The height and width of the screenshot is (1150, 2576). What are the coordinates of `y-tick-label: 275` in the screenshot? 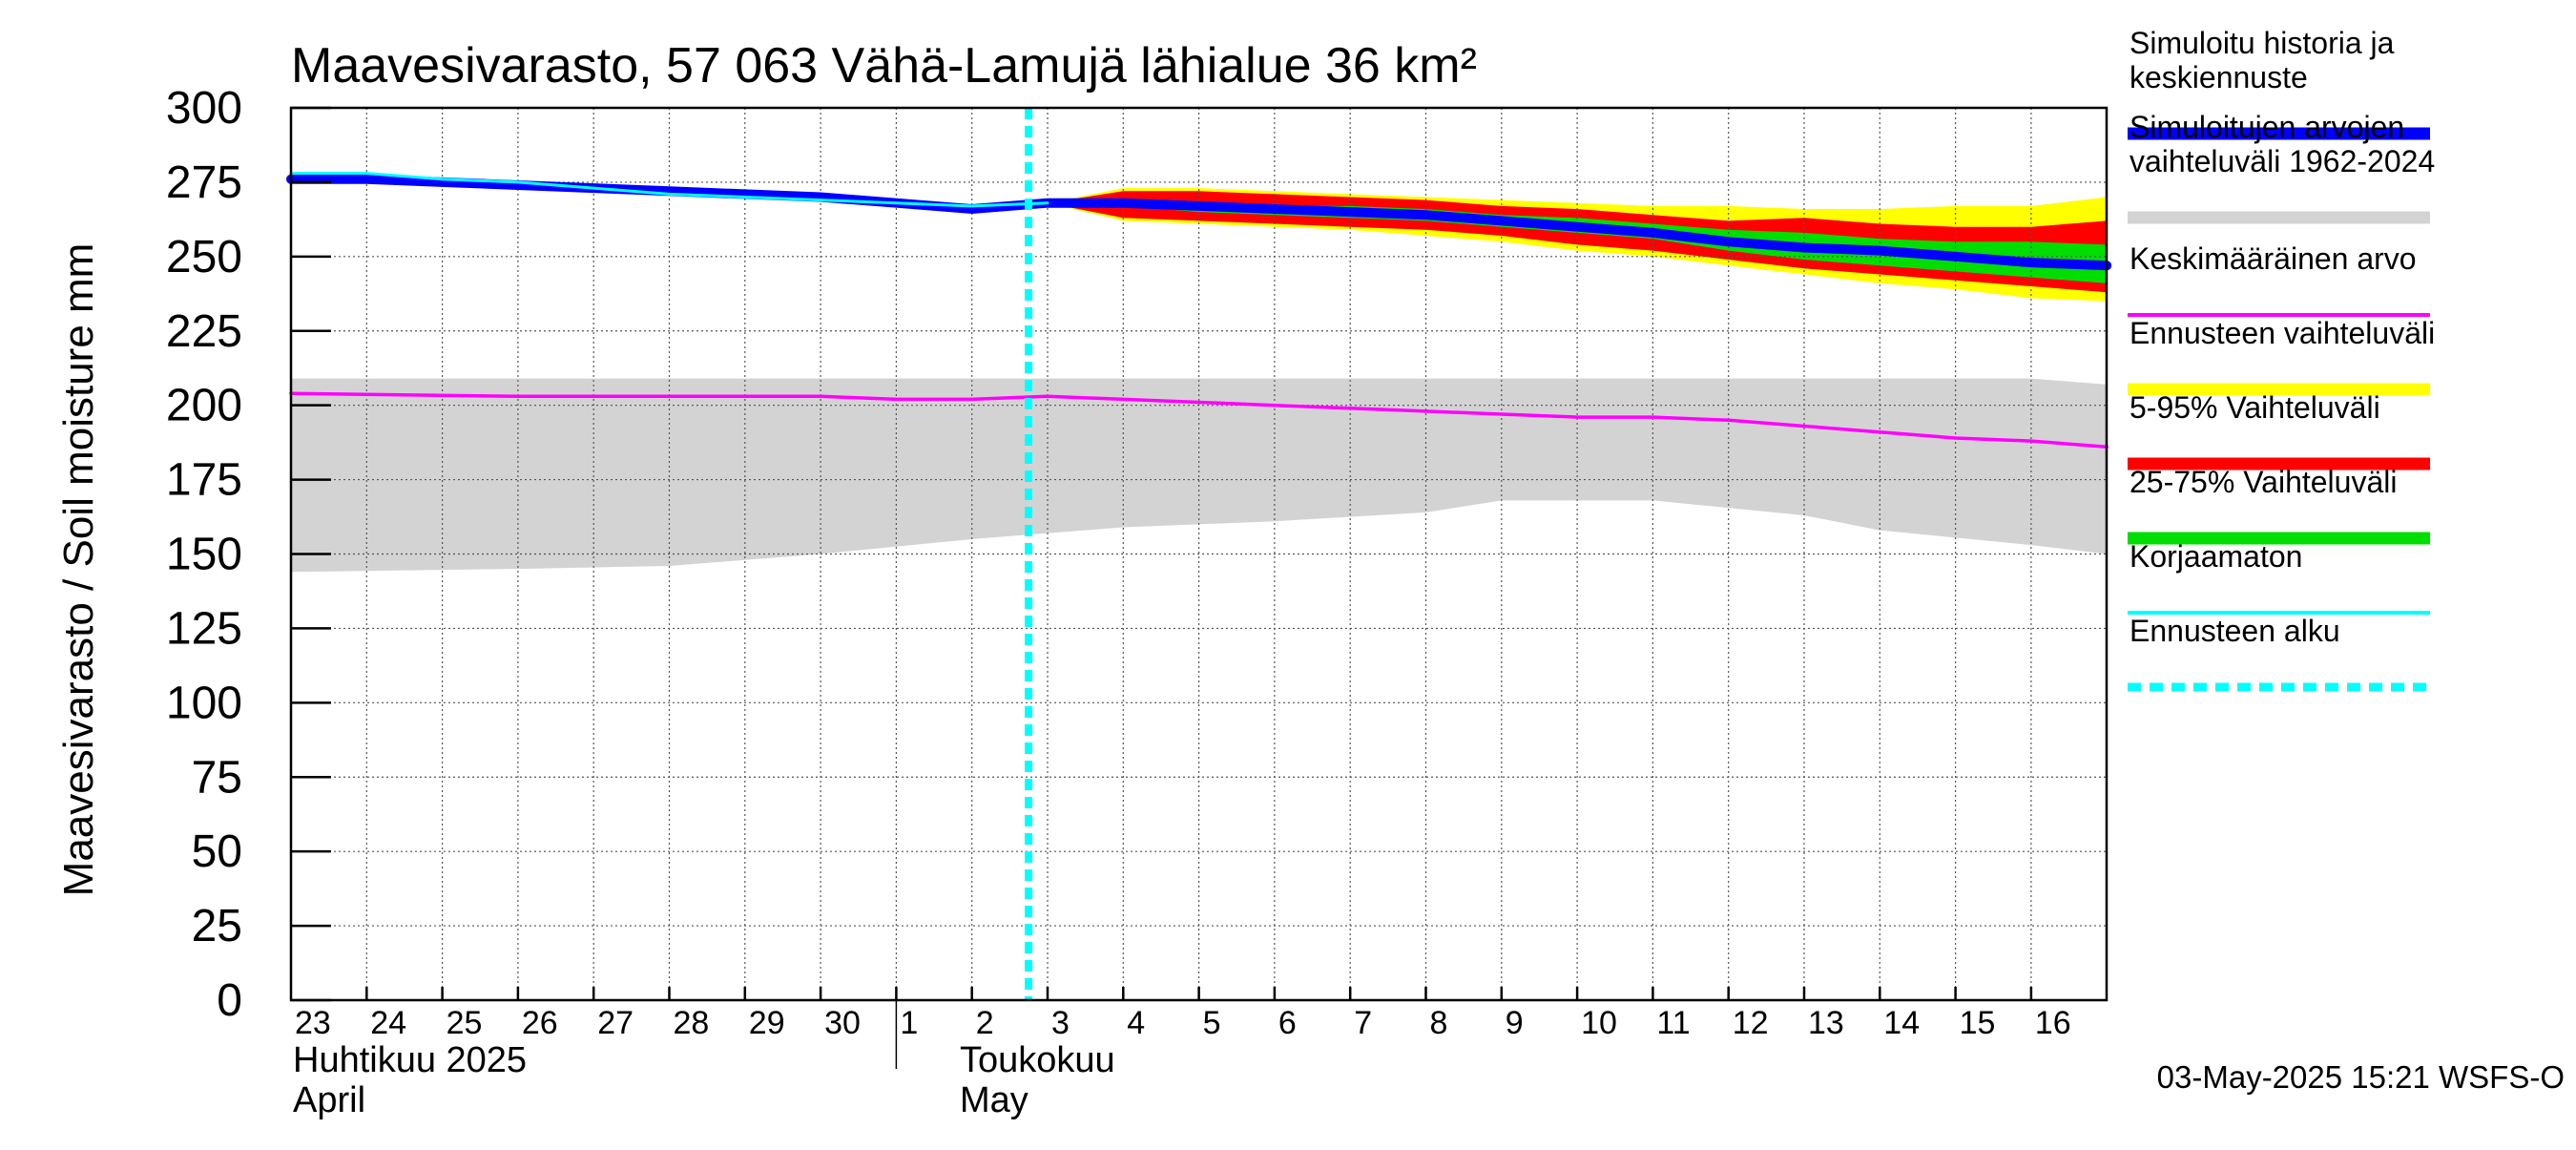 It's located at (204, 182).